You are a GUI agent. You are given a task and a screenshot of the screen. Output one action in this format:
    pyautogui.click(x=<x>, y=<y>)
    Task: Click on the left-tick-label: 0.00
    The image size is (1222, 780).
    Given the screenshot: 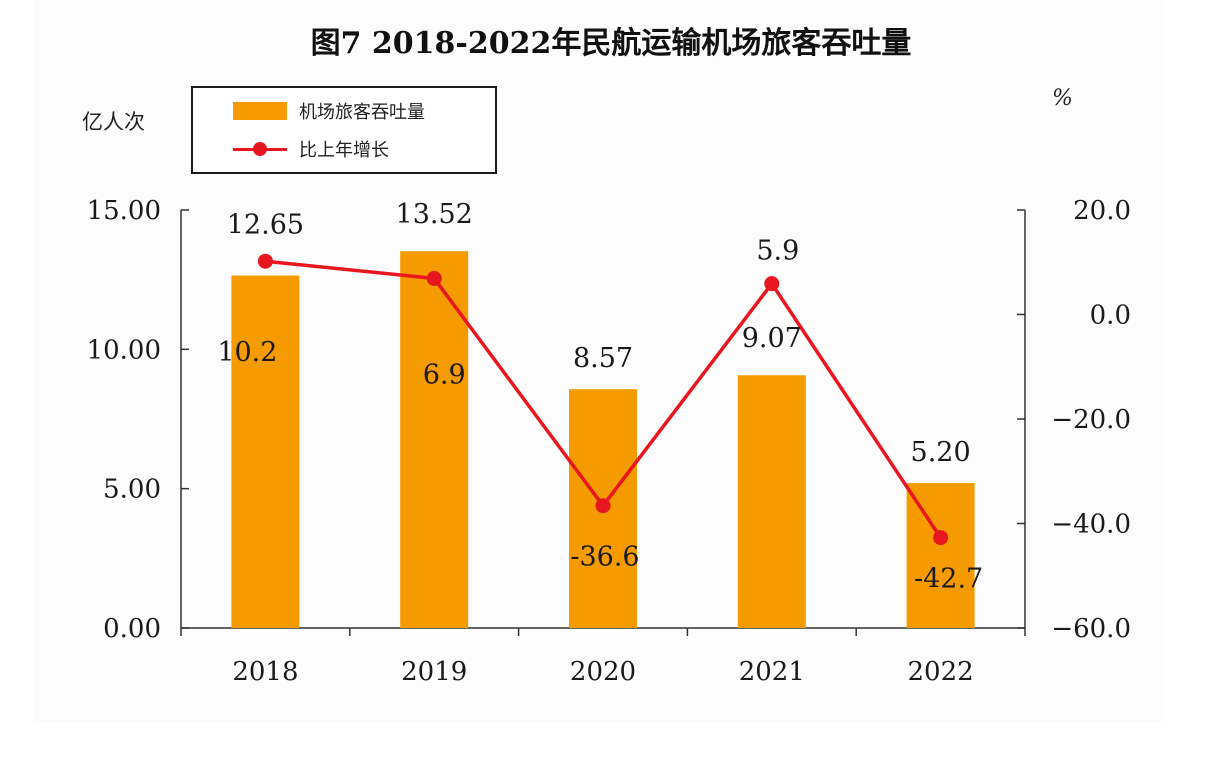 What is the action you would take?
    pyautogui.click(x=132, y=629)
    